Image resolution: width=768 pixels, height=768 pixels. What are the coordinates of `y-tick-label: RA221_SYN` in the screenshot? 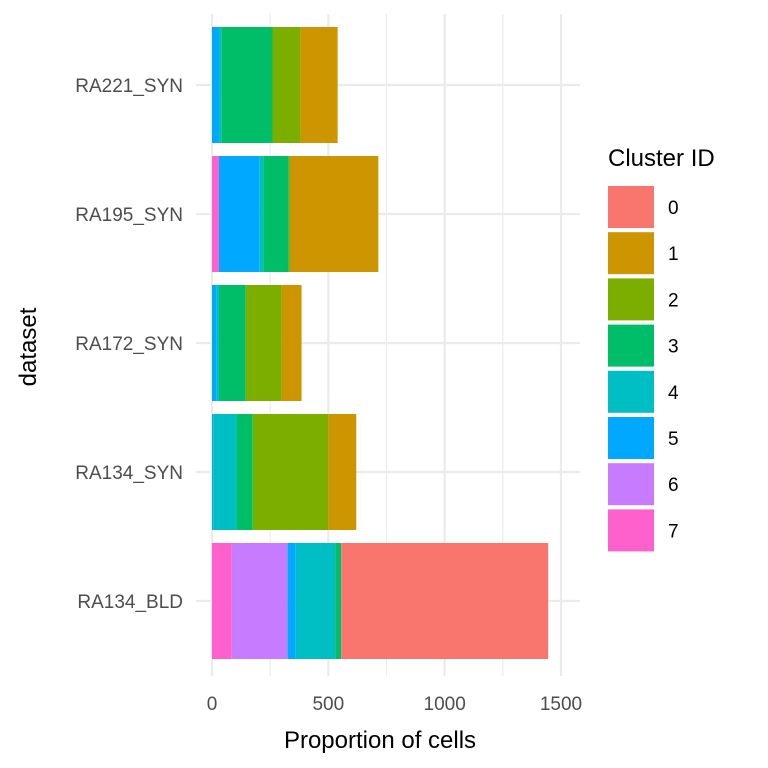 It's located at (129, 86).